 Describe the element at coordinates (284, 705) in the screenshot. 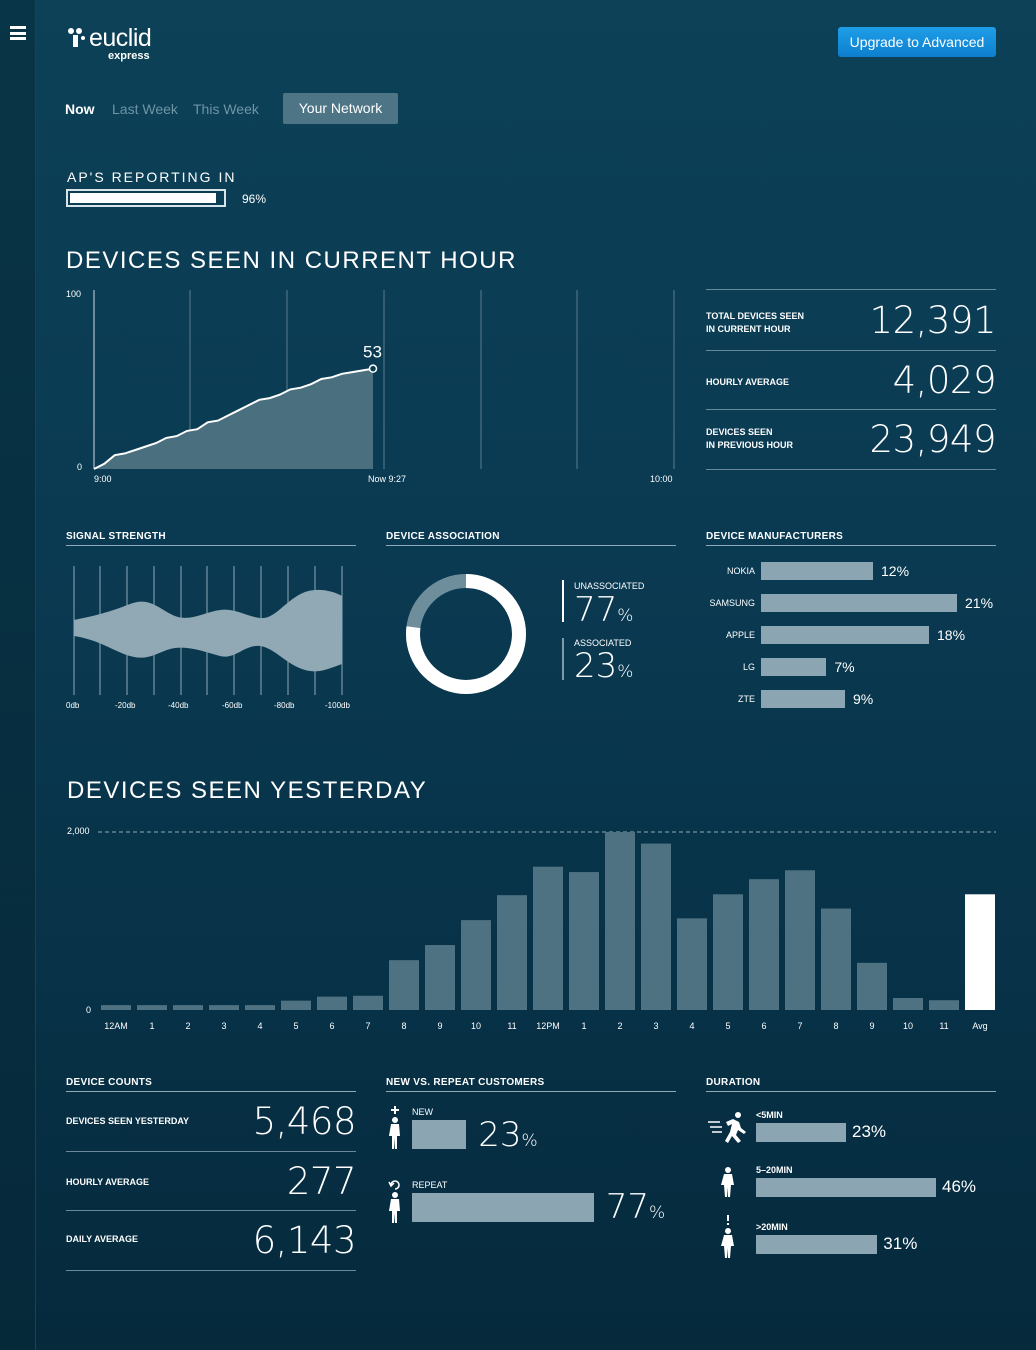

I see `signal-label-80: -80db` at that location.